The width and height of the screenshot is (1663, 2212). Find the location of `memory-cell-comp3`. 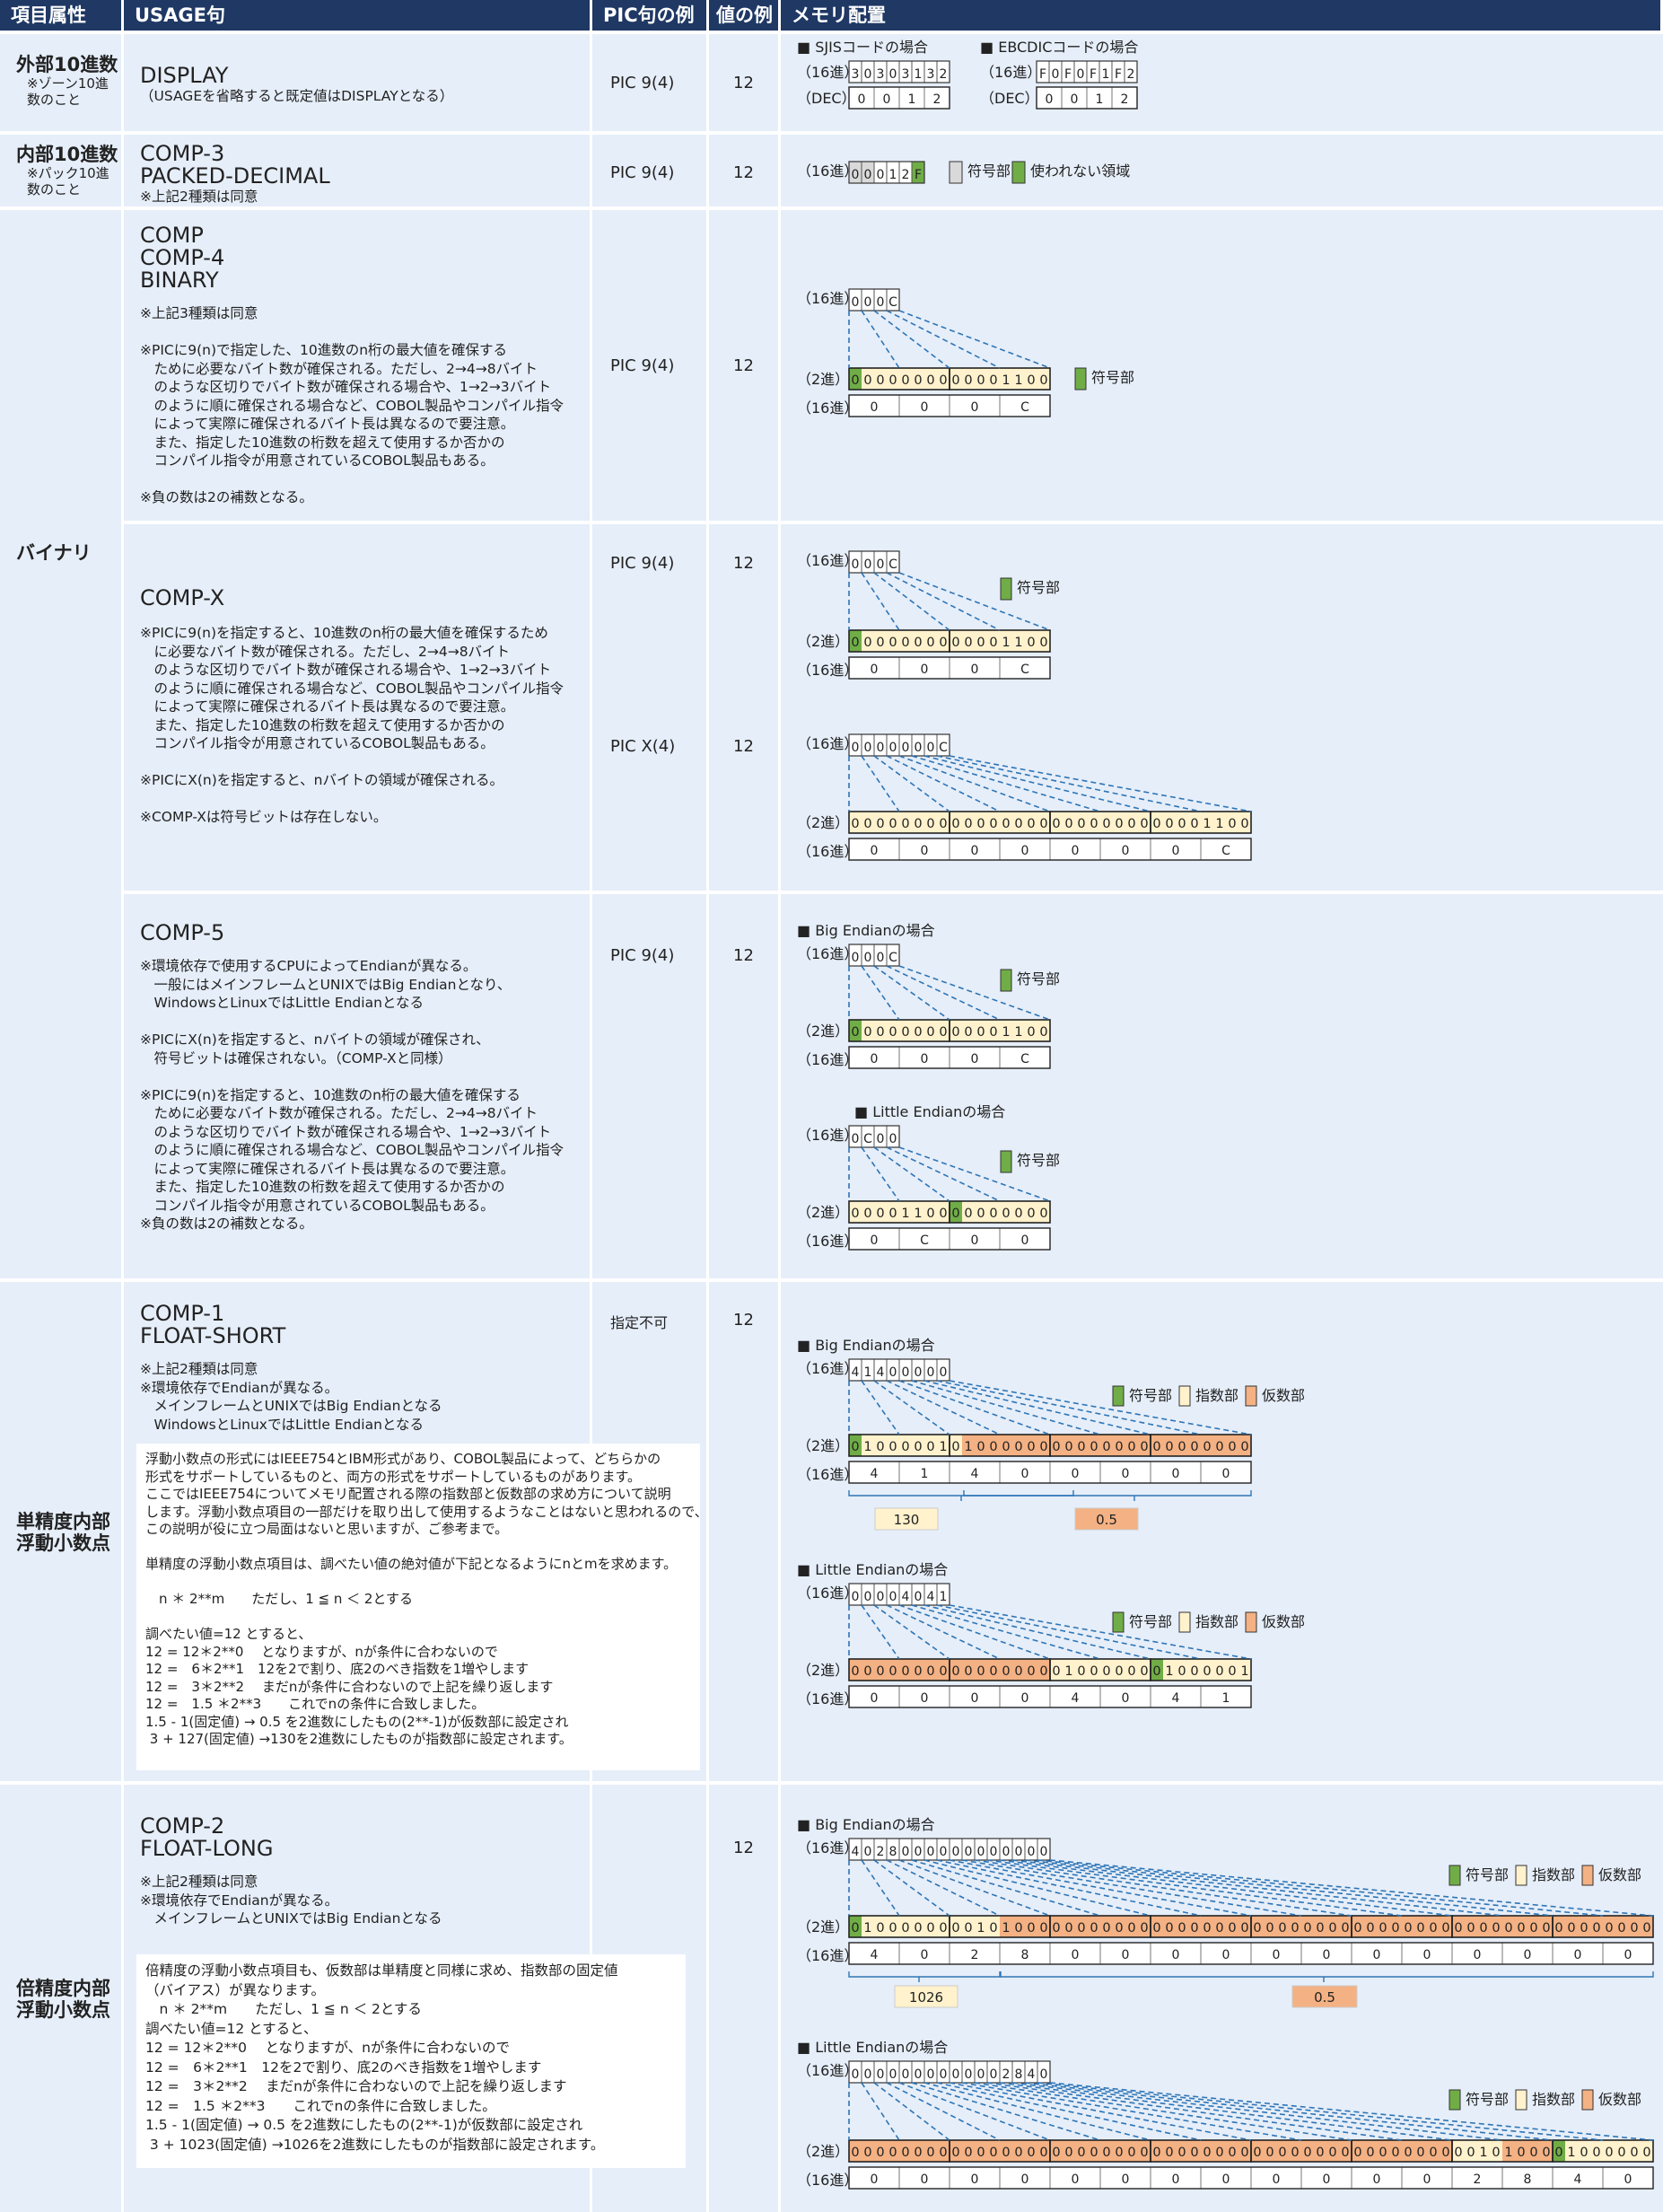

memory-cell-comp3 is located at coordinates (1222, 170).